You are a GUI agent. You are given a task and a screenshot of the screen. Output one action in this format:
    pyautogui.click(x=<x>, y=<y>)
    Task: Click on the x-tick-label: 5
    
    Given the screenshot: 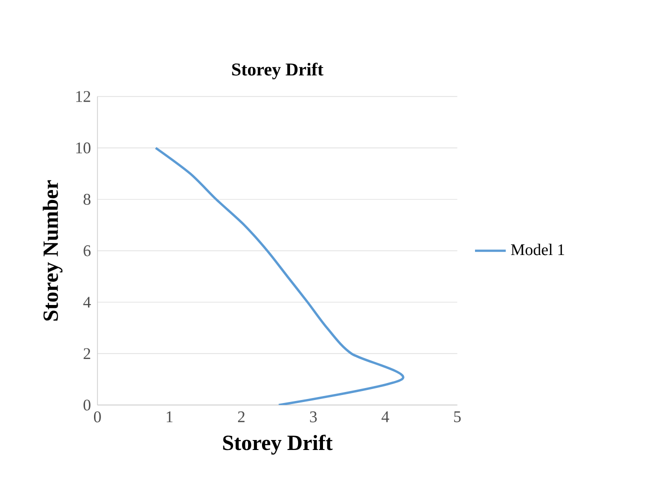 What is the action you would take?
    pyautogui.click(x=457, y=416)
    